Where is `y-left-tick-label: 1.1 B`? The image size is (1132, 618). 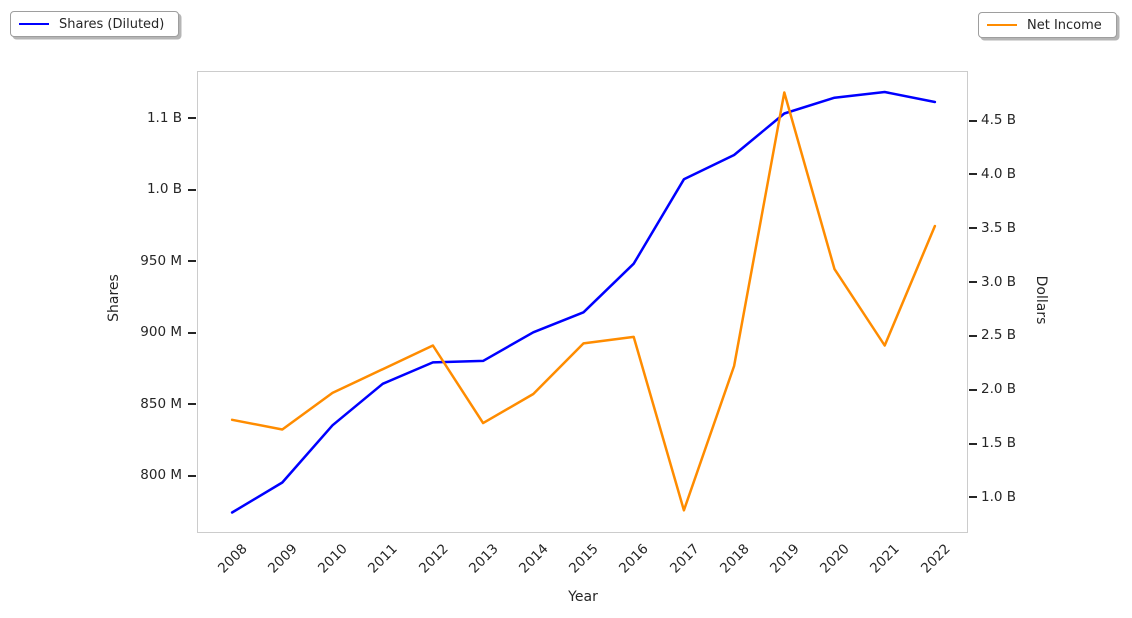
y-left-tick-label: 1.1 B is located at coordinates (164, 117).